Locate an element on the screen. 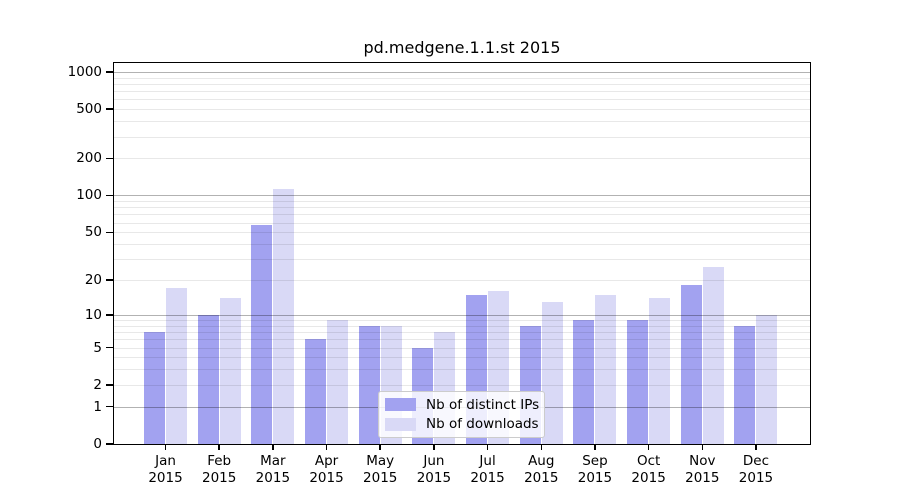  legend-item-distinct-ips: Nb of distinct IPs is located at coordinates (462, 404).